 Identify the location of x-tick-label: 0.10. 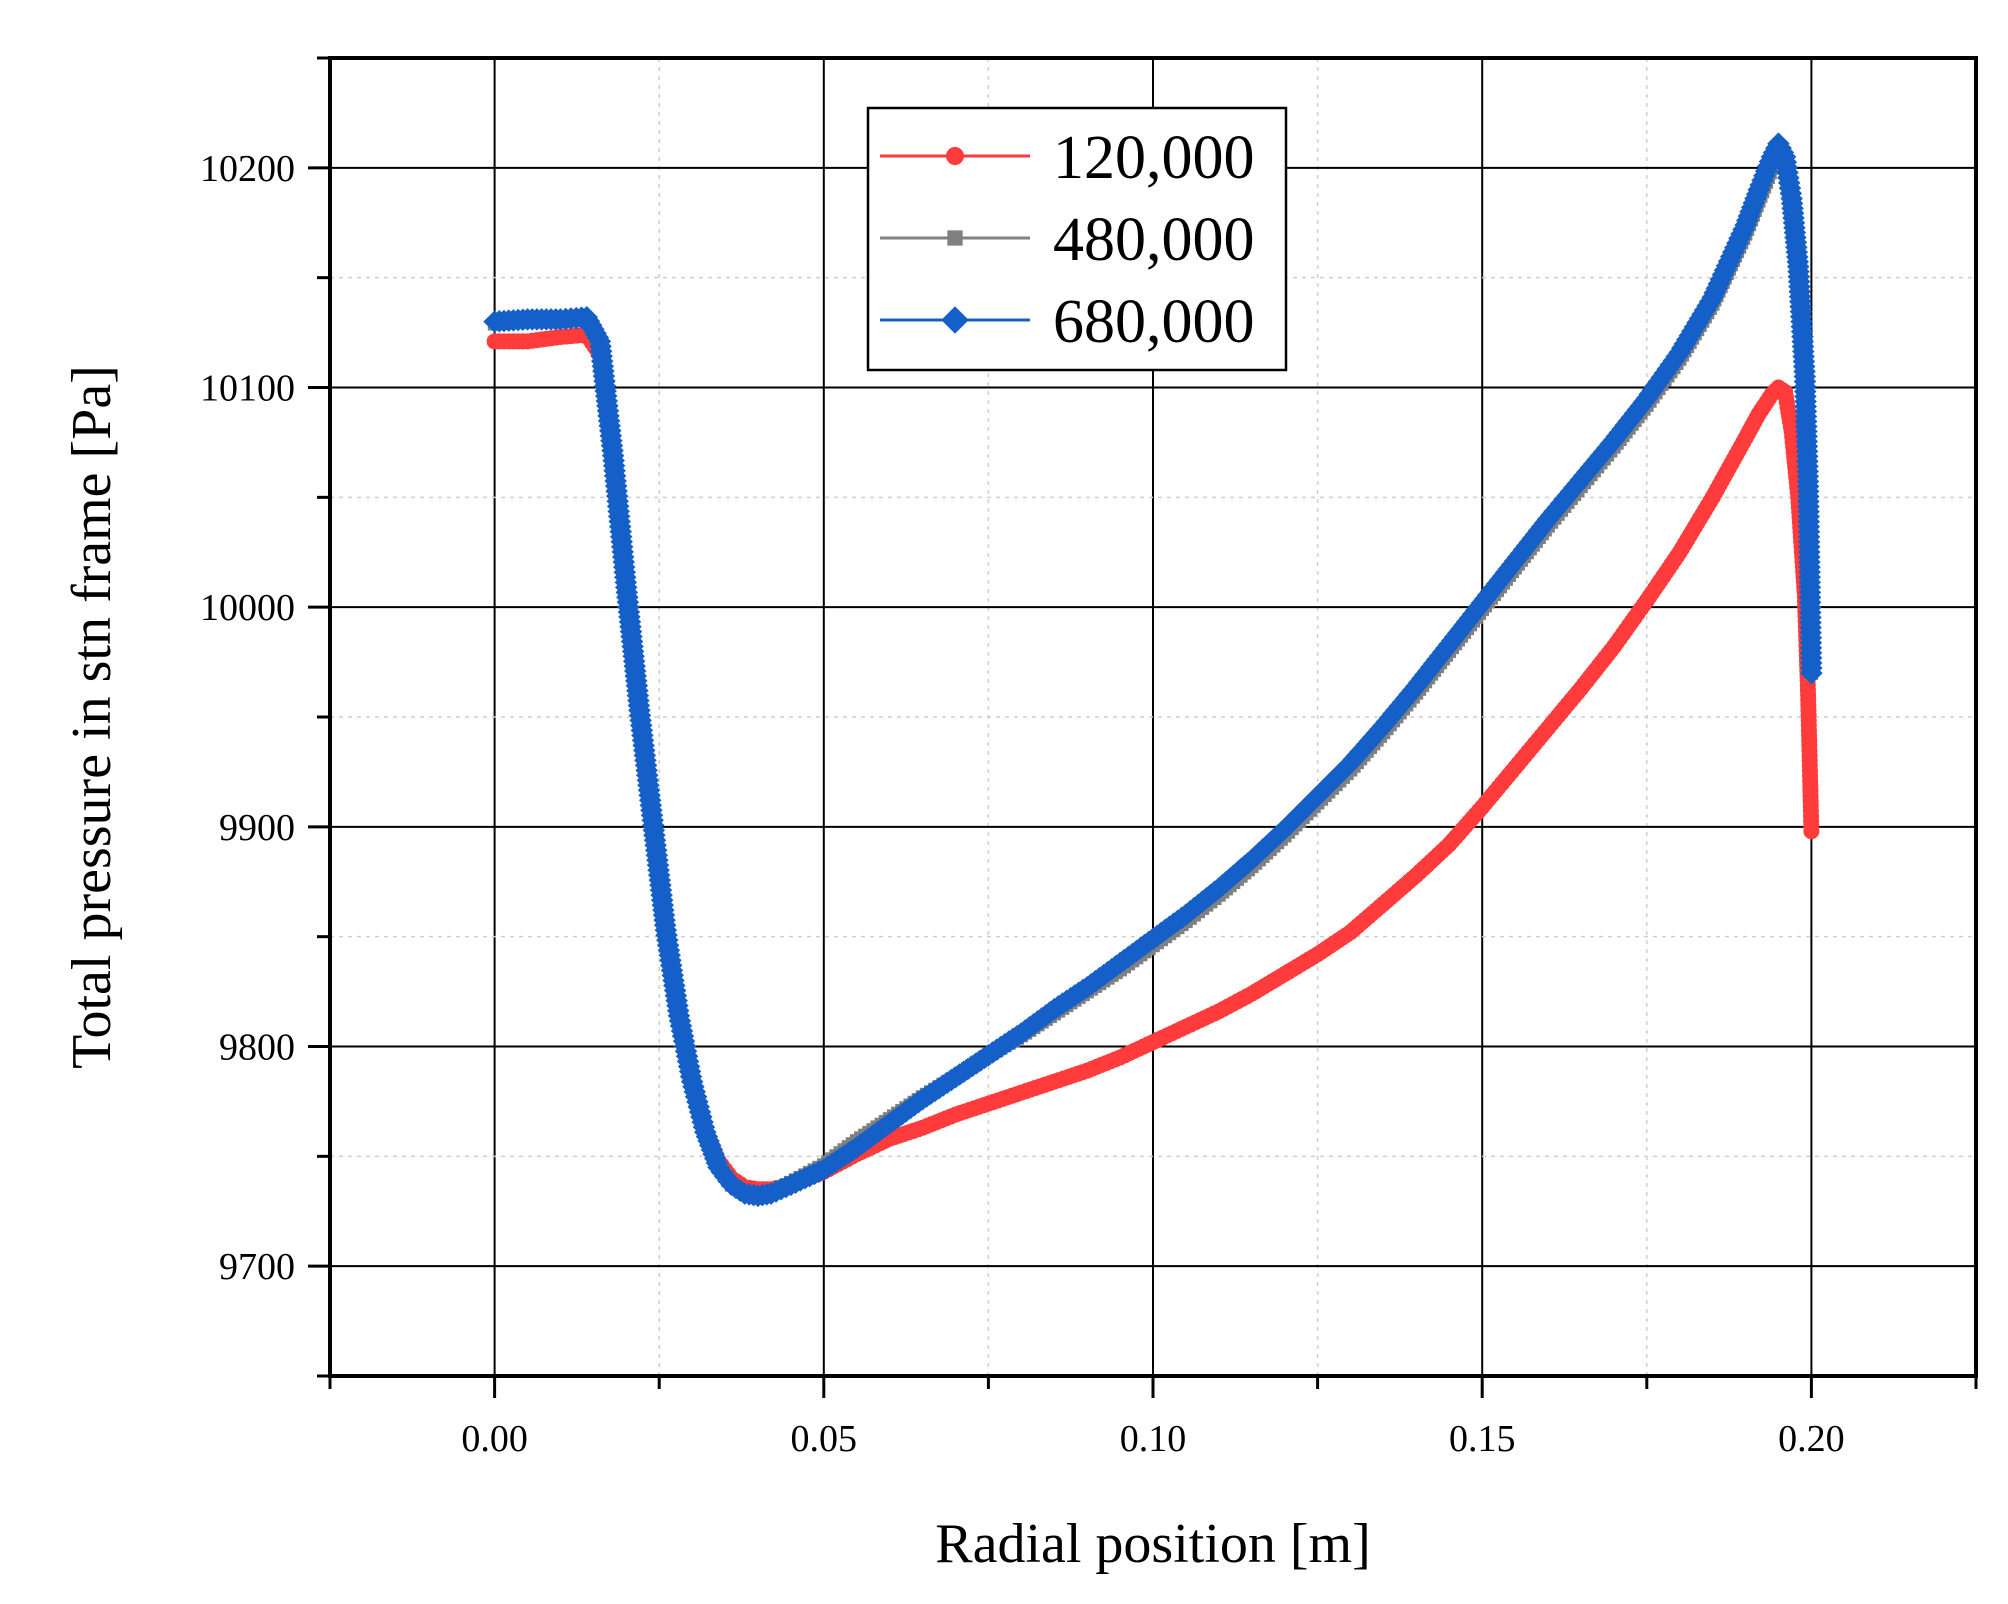
(1153, 1439).